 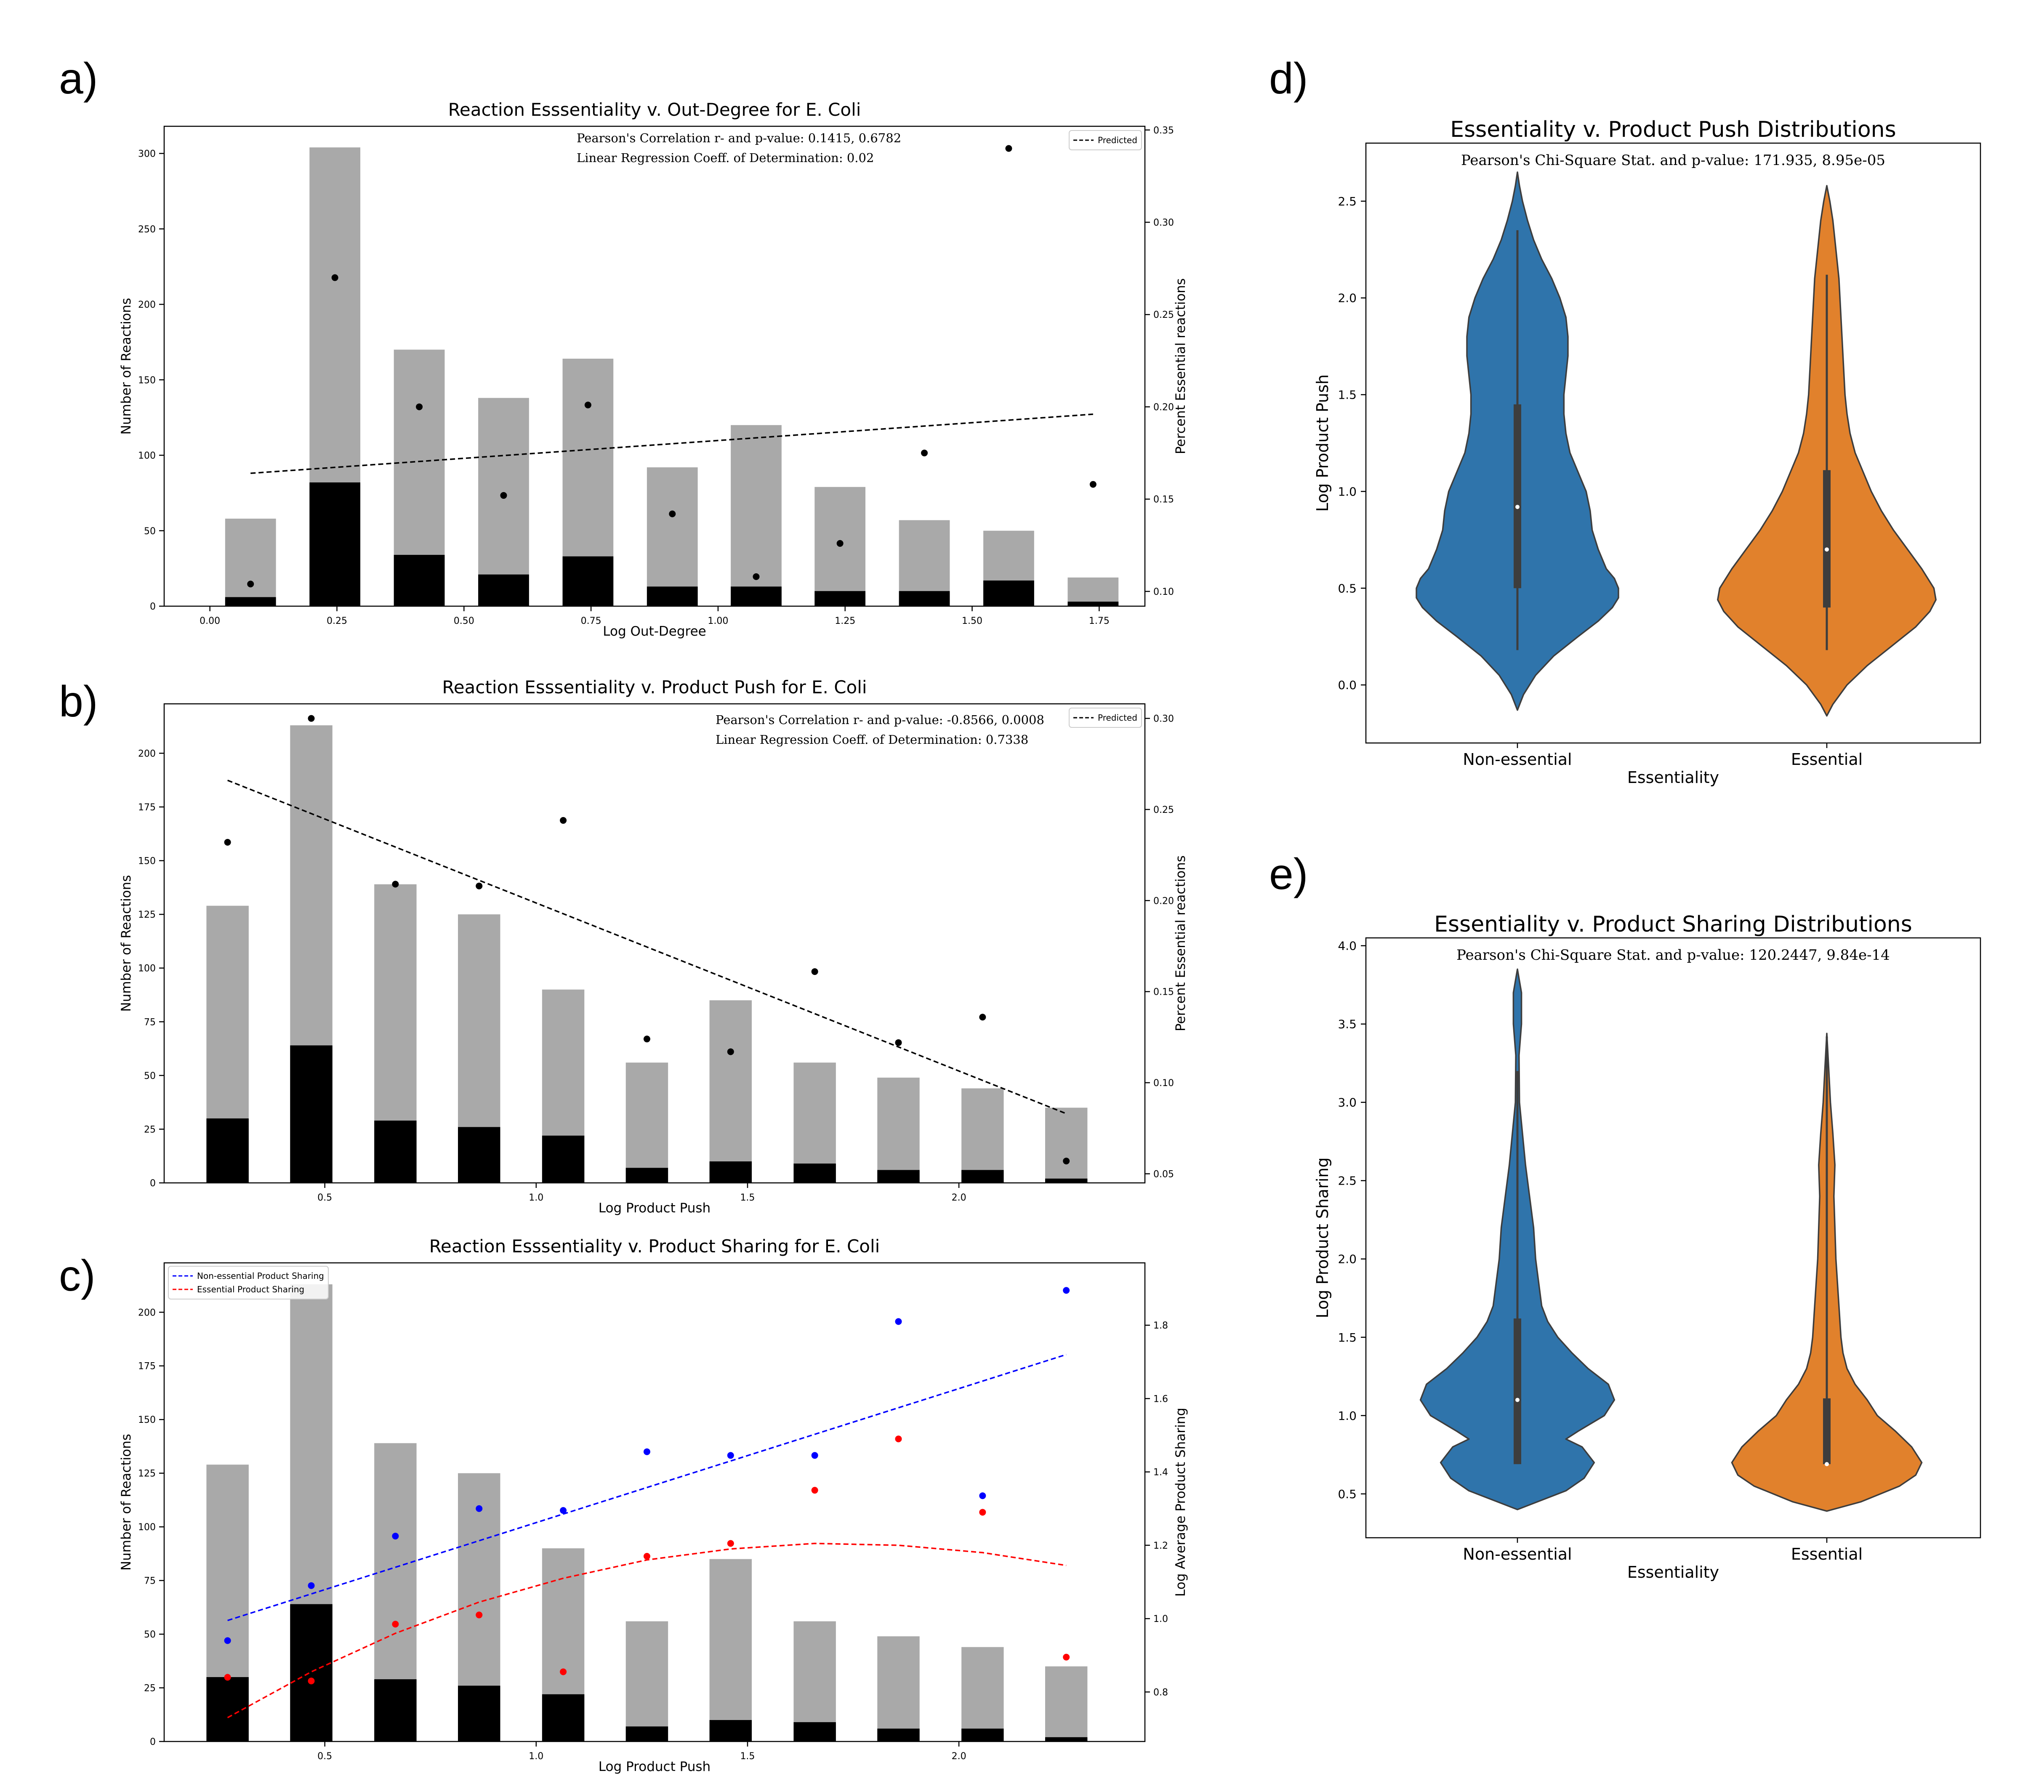 I want to click on y2-tick-label: 0.25, so click(x=1163, y=315).